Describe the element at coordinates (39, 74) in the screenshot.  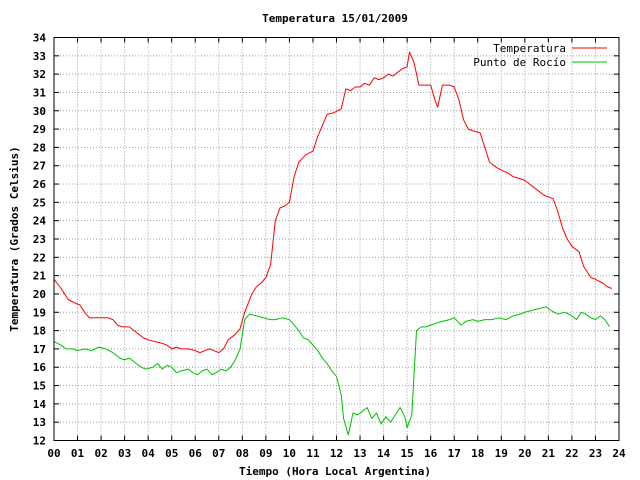
I see `y-tick-label: 32` at that location.